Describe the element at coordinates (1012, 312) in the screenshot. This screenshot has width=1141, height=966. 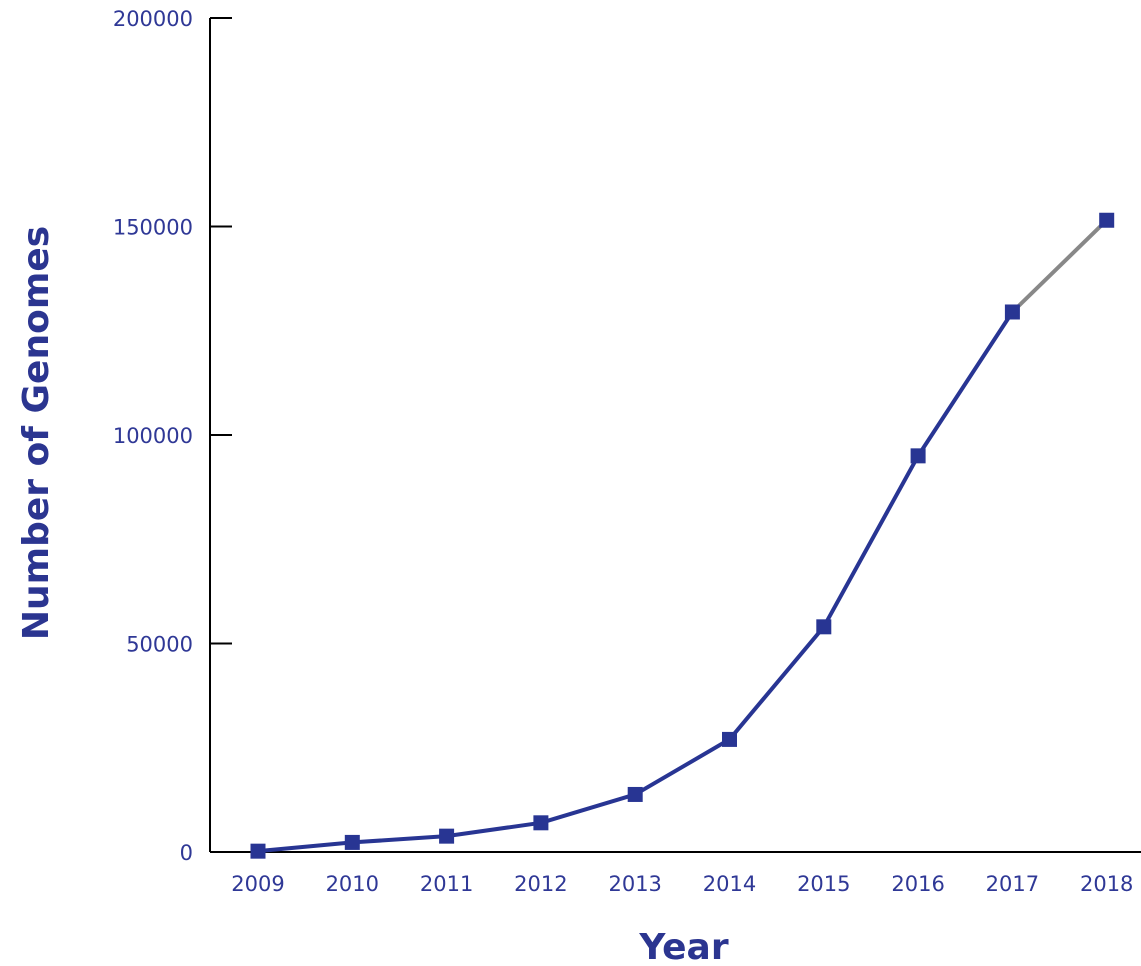
I see `data-point-2017` at that location.